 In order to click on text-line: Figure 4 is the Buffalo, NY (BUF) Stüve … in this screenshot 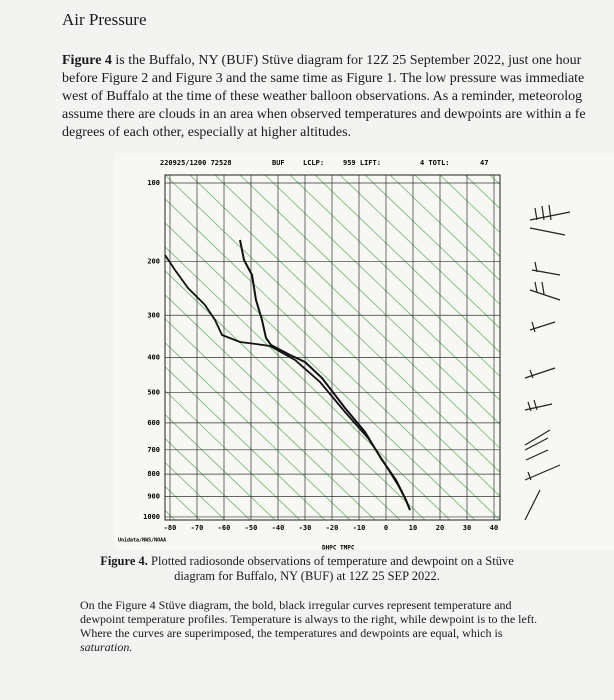, I will do `click(321, 61)`.